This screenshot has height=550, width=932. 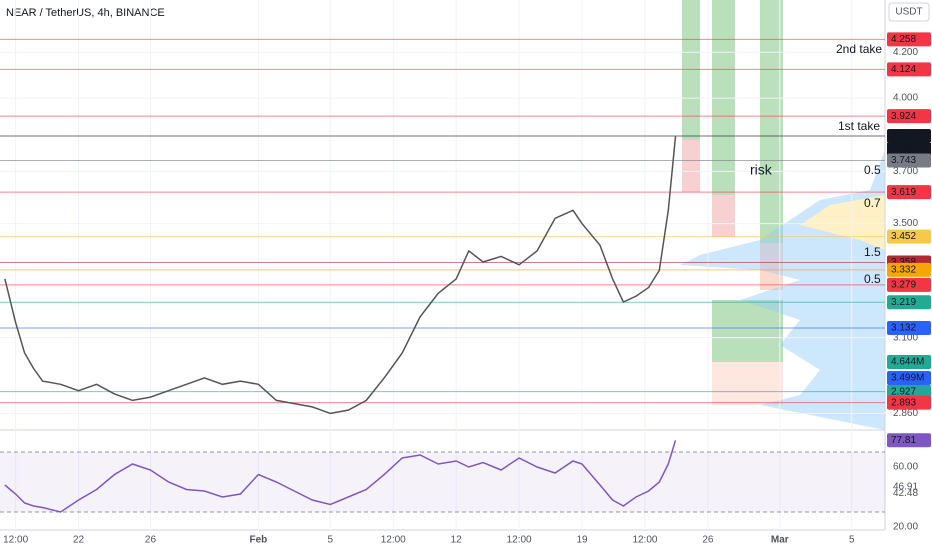 I want to click on price-badge-label: 4.258, so click(x=903, y=39).